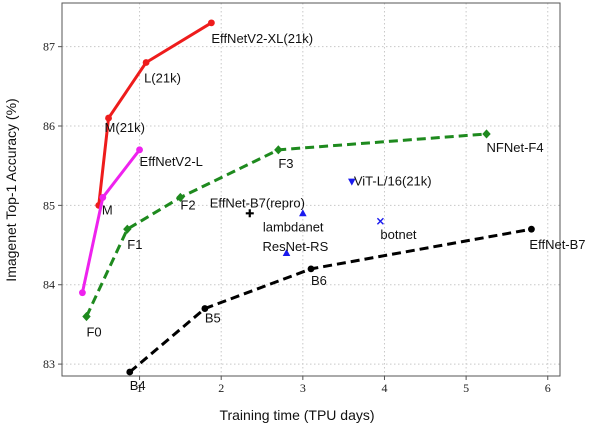 The height and width of the screenshot is (429, 590). I want to click on y-tick-label: 87, so click(49, 47).